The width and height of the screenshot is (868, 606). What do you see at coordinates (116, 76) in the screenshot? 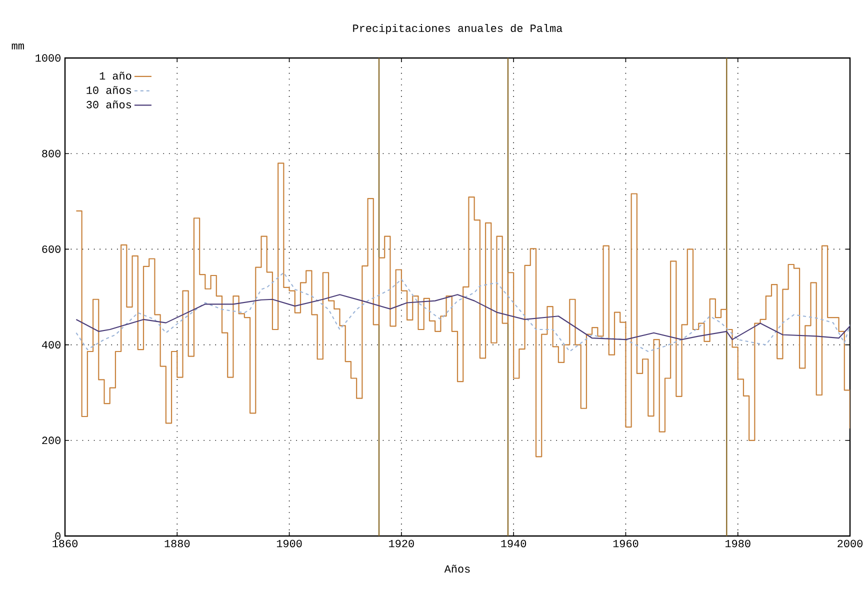
I see `legend-label: 1 año` at bounding box center [116, 76].